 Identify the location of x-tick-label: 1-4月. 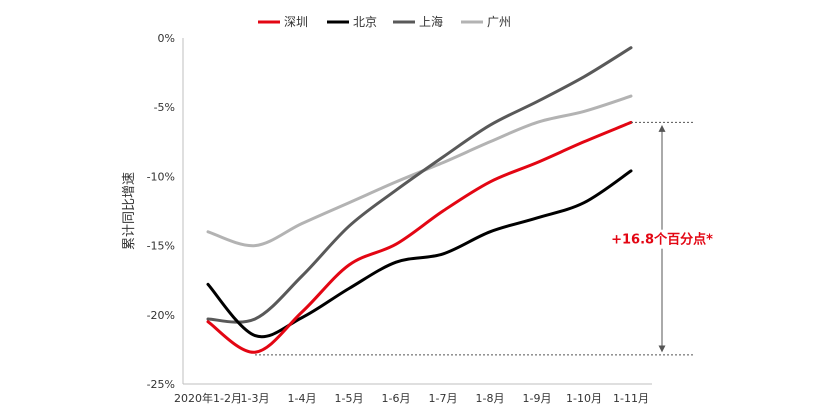
(302, 398).